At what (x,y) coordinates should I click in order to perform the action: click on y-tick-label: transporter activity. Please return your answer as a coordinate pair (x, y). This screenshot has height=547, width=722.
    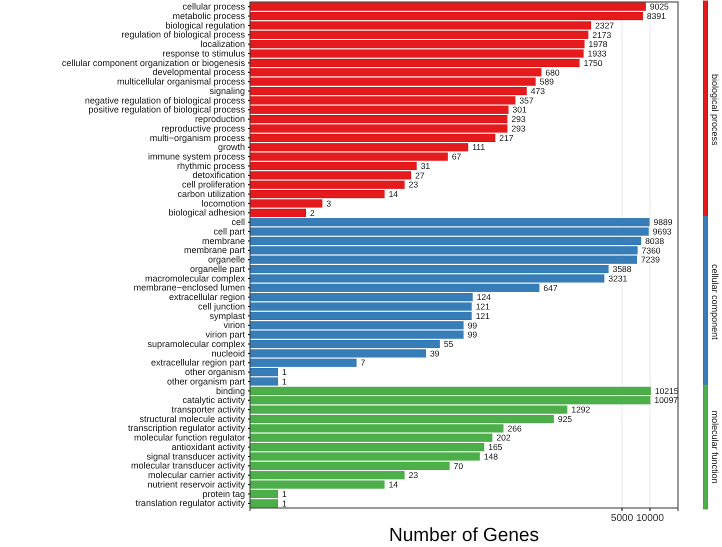
    Looking at the image, I should click on (208, 409).